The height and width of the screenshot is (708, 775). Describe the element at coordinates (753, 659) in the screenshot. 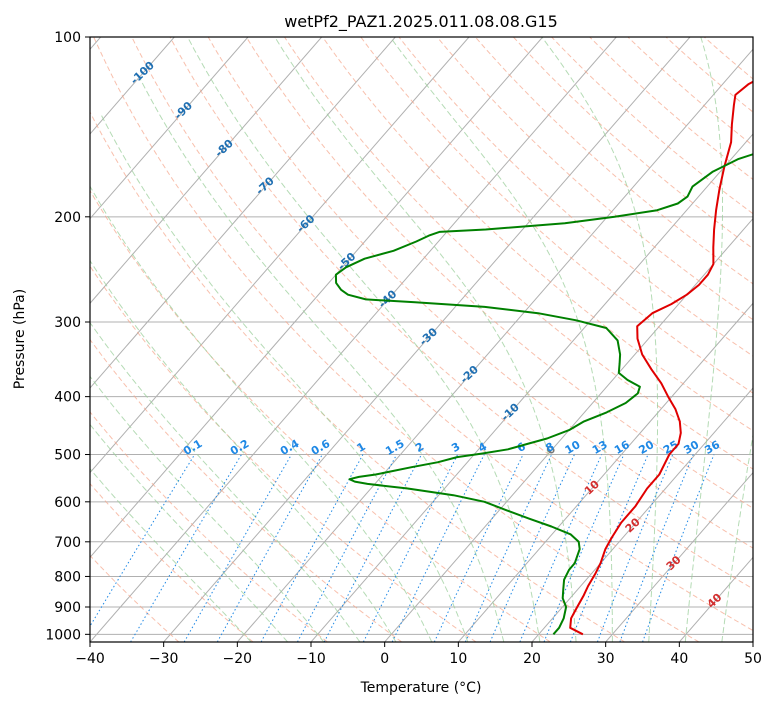

I see `x-tick-label: 50` at that location.